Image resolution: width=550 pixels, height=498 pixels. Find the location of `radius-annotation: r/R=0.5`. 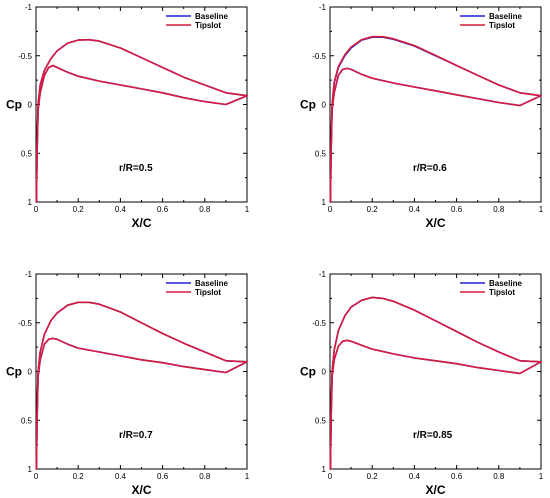

radius-annotation: r/R=0.5 is located at coordinates (136, 168).